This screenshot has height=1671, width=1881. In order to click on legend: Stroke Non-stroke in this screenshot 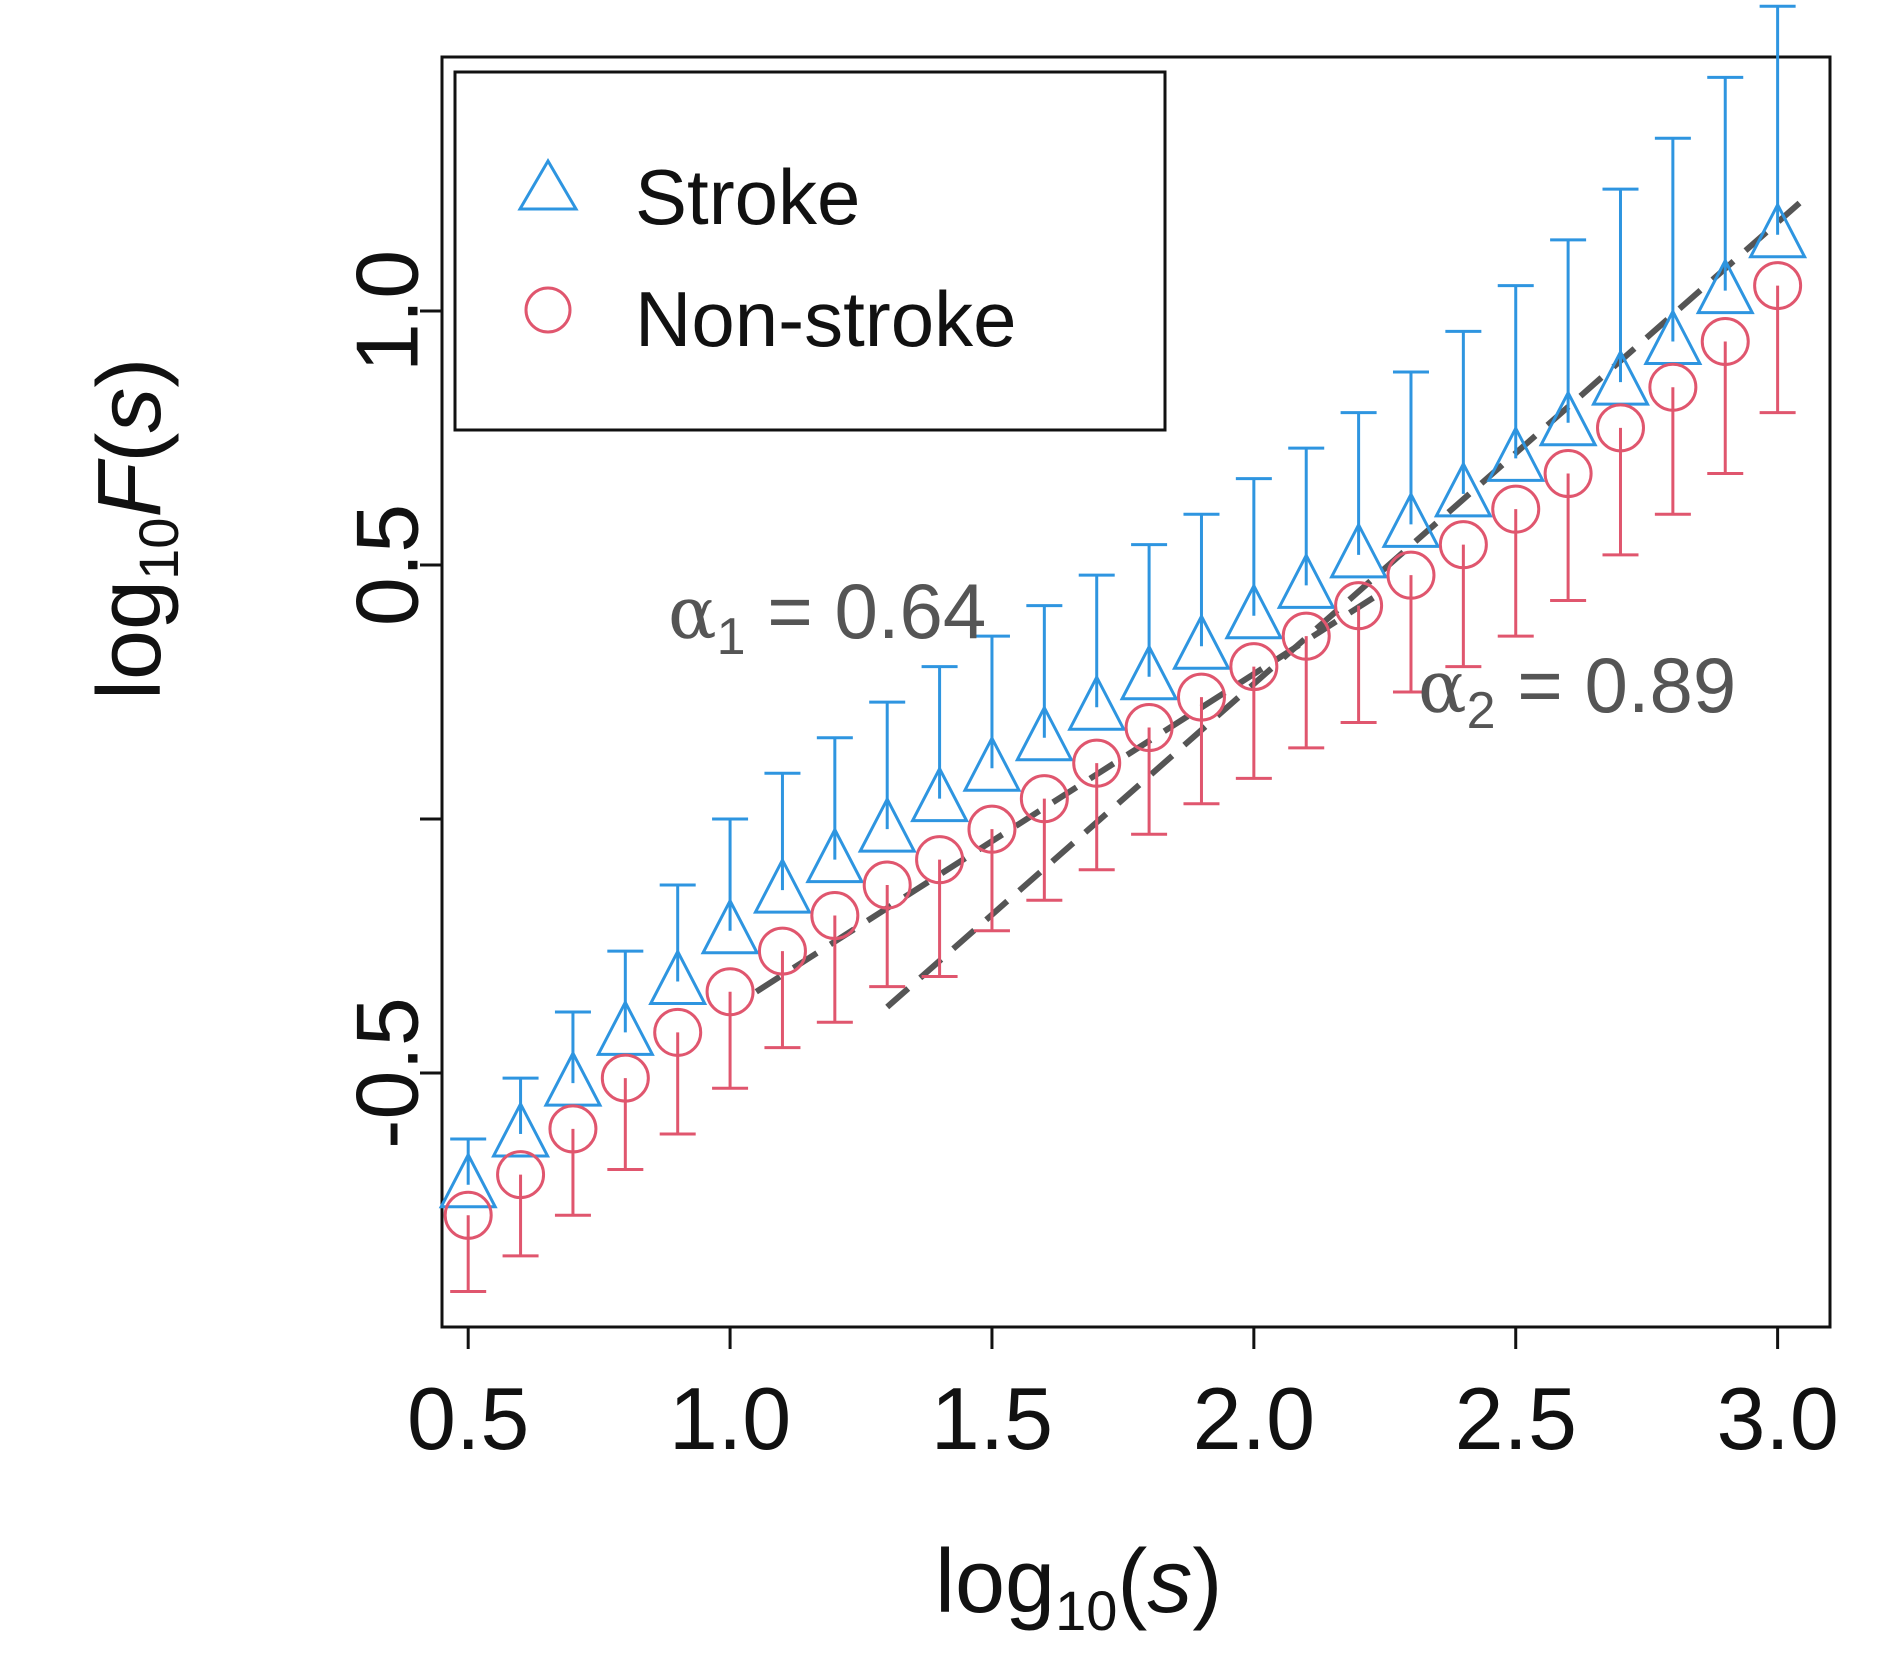, I will do `click(810, 251)`.